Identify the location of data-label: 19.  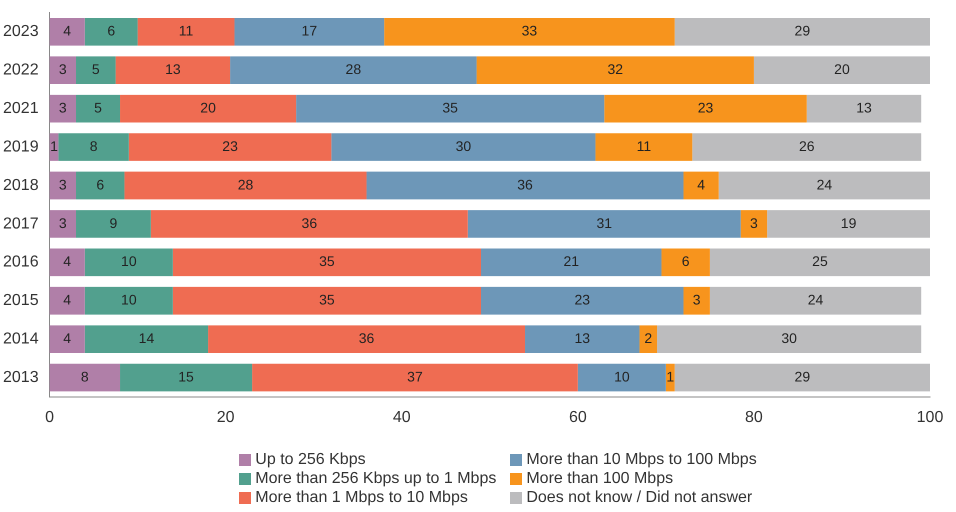
(848, 222).